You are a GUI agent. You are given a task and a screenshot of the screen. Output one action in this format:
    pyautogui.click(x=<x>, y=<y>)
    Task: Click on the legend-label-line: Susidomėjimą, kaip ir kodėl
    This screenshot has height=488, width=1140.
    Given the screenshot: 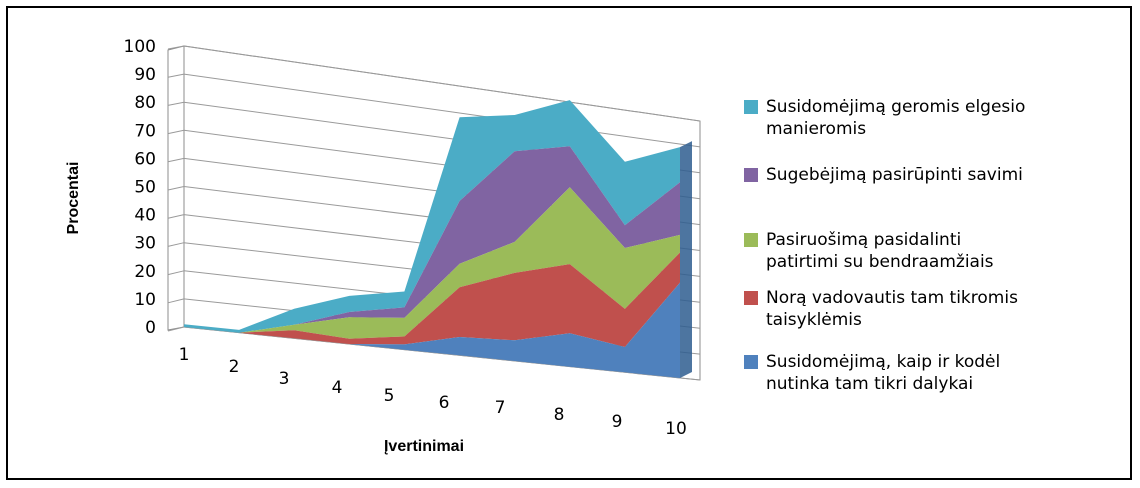 What is the action you would take?
    pyautogui.click(x=883, y=362)
    